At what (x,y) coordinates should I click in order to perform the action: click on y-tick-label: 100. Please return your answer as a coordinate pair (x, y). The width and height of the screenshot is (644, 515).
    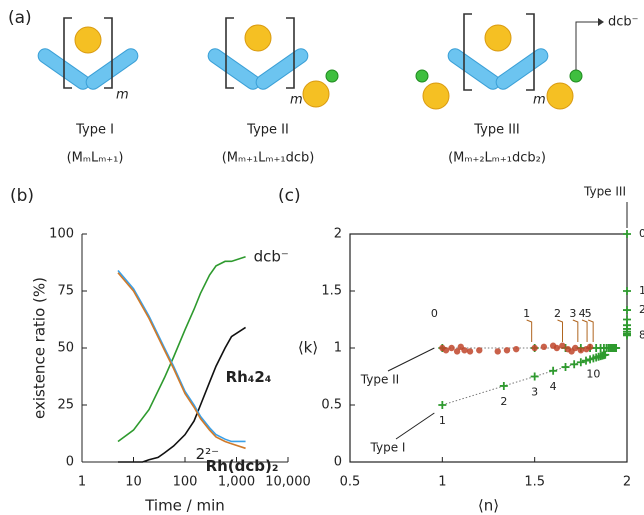
    Looking at the image, I should click on (61, 234).